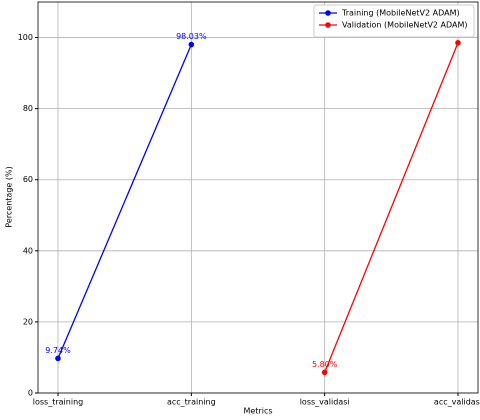  What do you see at coordinates (28, 321) in the screenshot?
I see `y-tick-label: 20` at bounding box center [28, 321].